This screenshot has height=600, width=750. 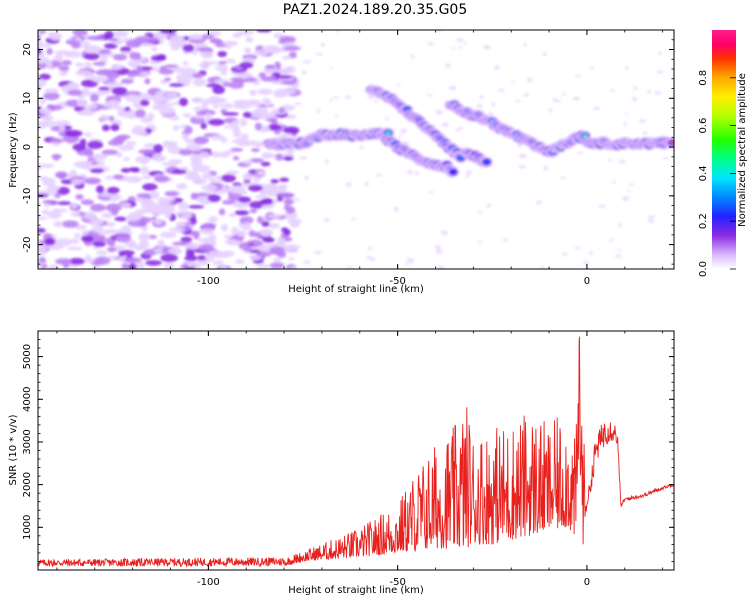 What do you see at coordinates (27, 527) in the screenshot?
I see `snr-y-tick-label: 1000` at bounding box center [27, 527].